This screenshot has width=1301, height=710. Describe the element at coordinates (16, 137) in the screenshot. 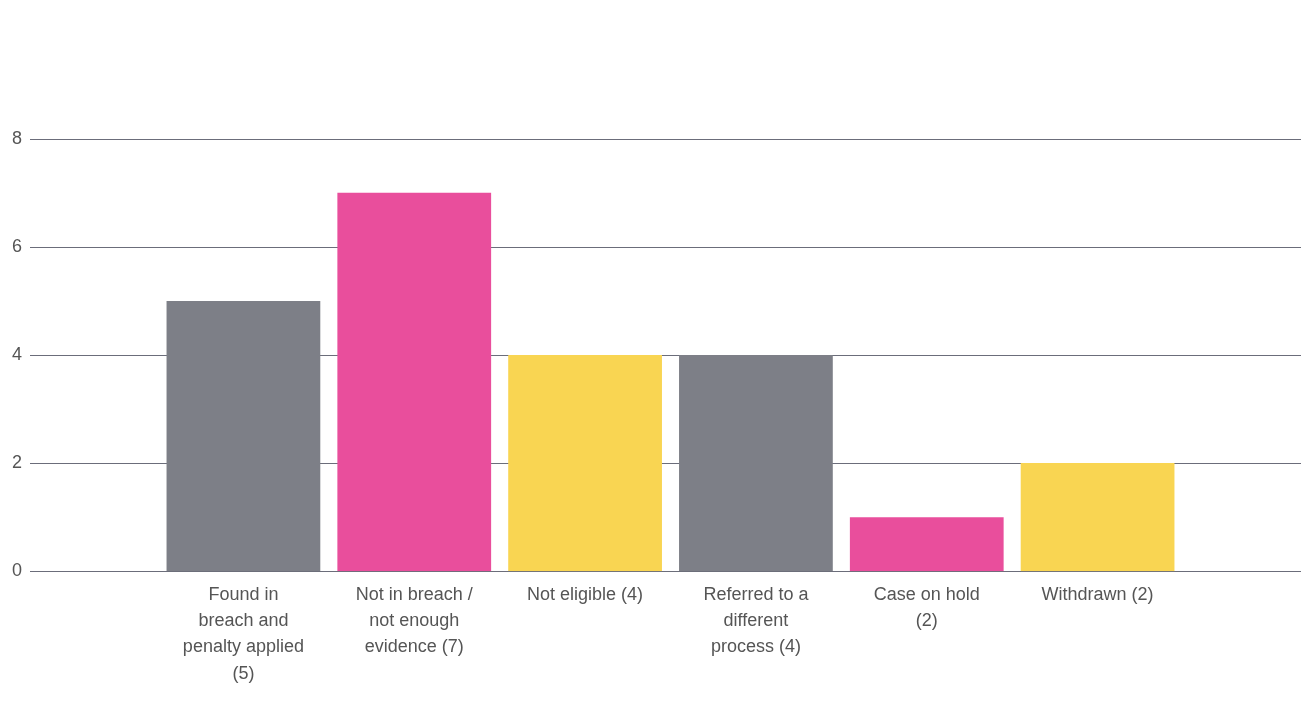

I see `y-tick-label: 8` at that location.